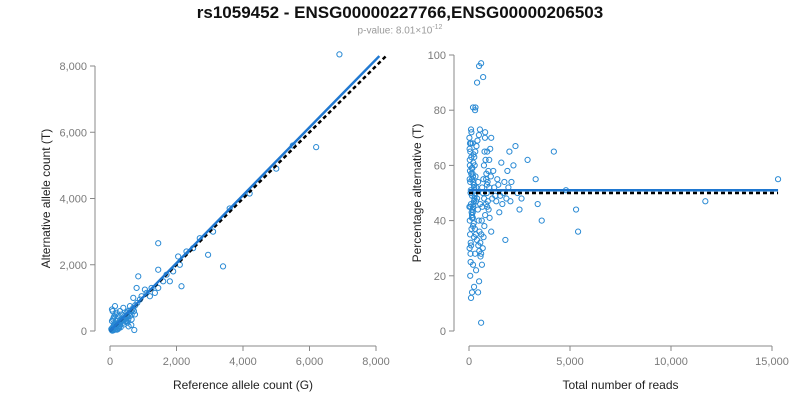 The image size is (800, 400). Describe the element at coordinates (46, 198) in the screenshot. I see `chart1-y-axis-label: Alternative allele count (T)` at that location.